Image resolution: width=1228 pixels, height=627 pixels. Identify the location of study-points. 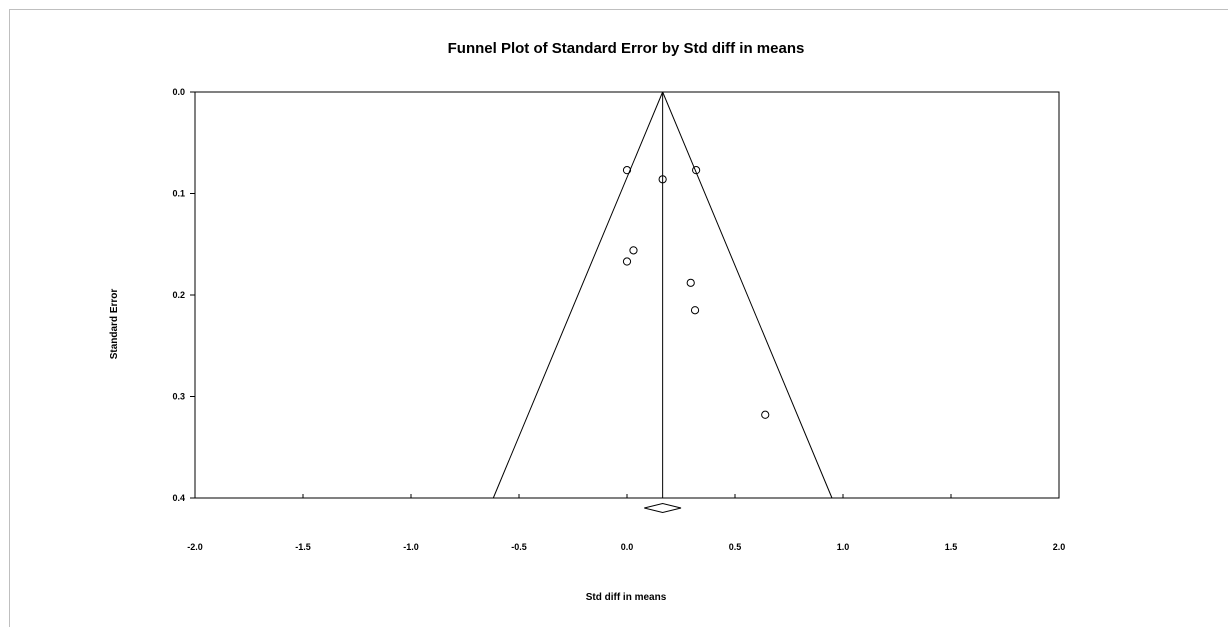
(696, 292).